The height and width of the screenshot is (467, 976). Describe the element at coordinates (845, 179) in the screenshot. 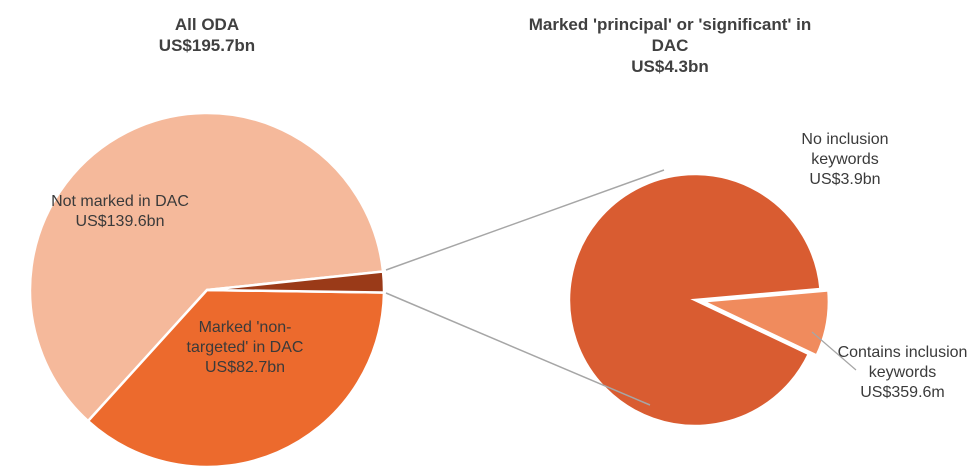

I see `slice-label-line: US$3.9bn` at that location.